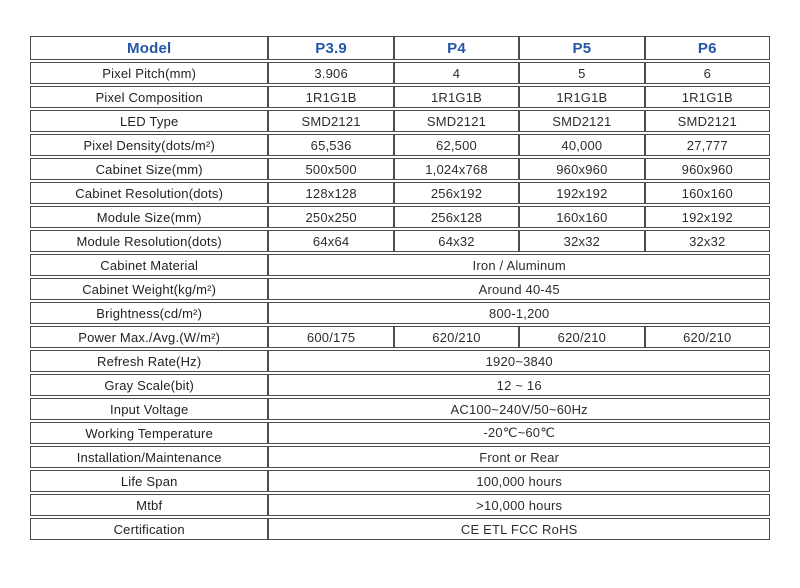 The image size is (800, 588). I want to click on column-header-p6: P6, so click(707, 48).